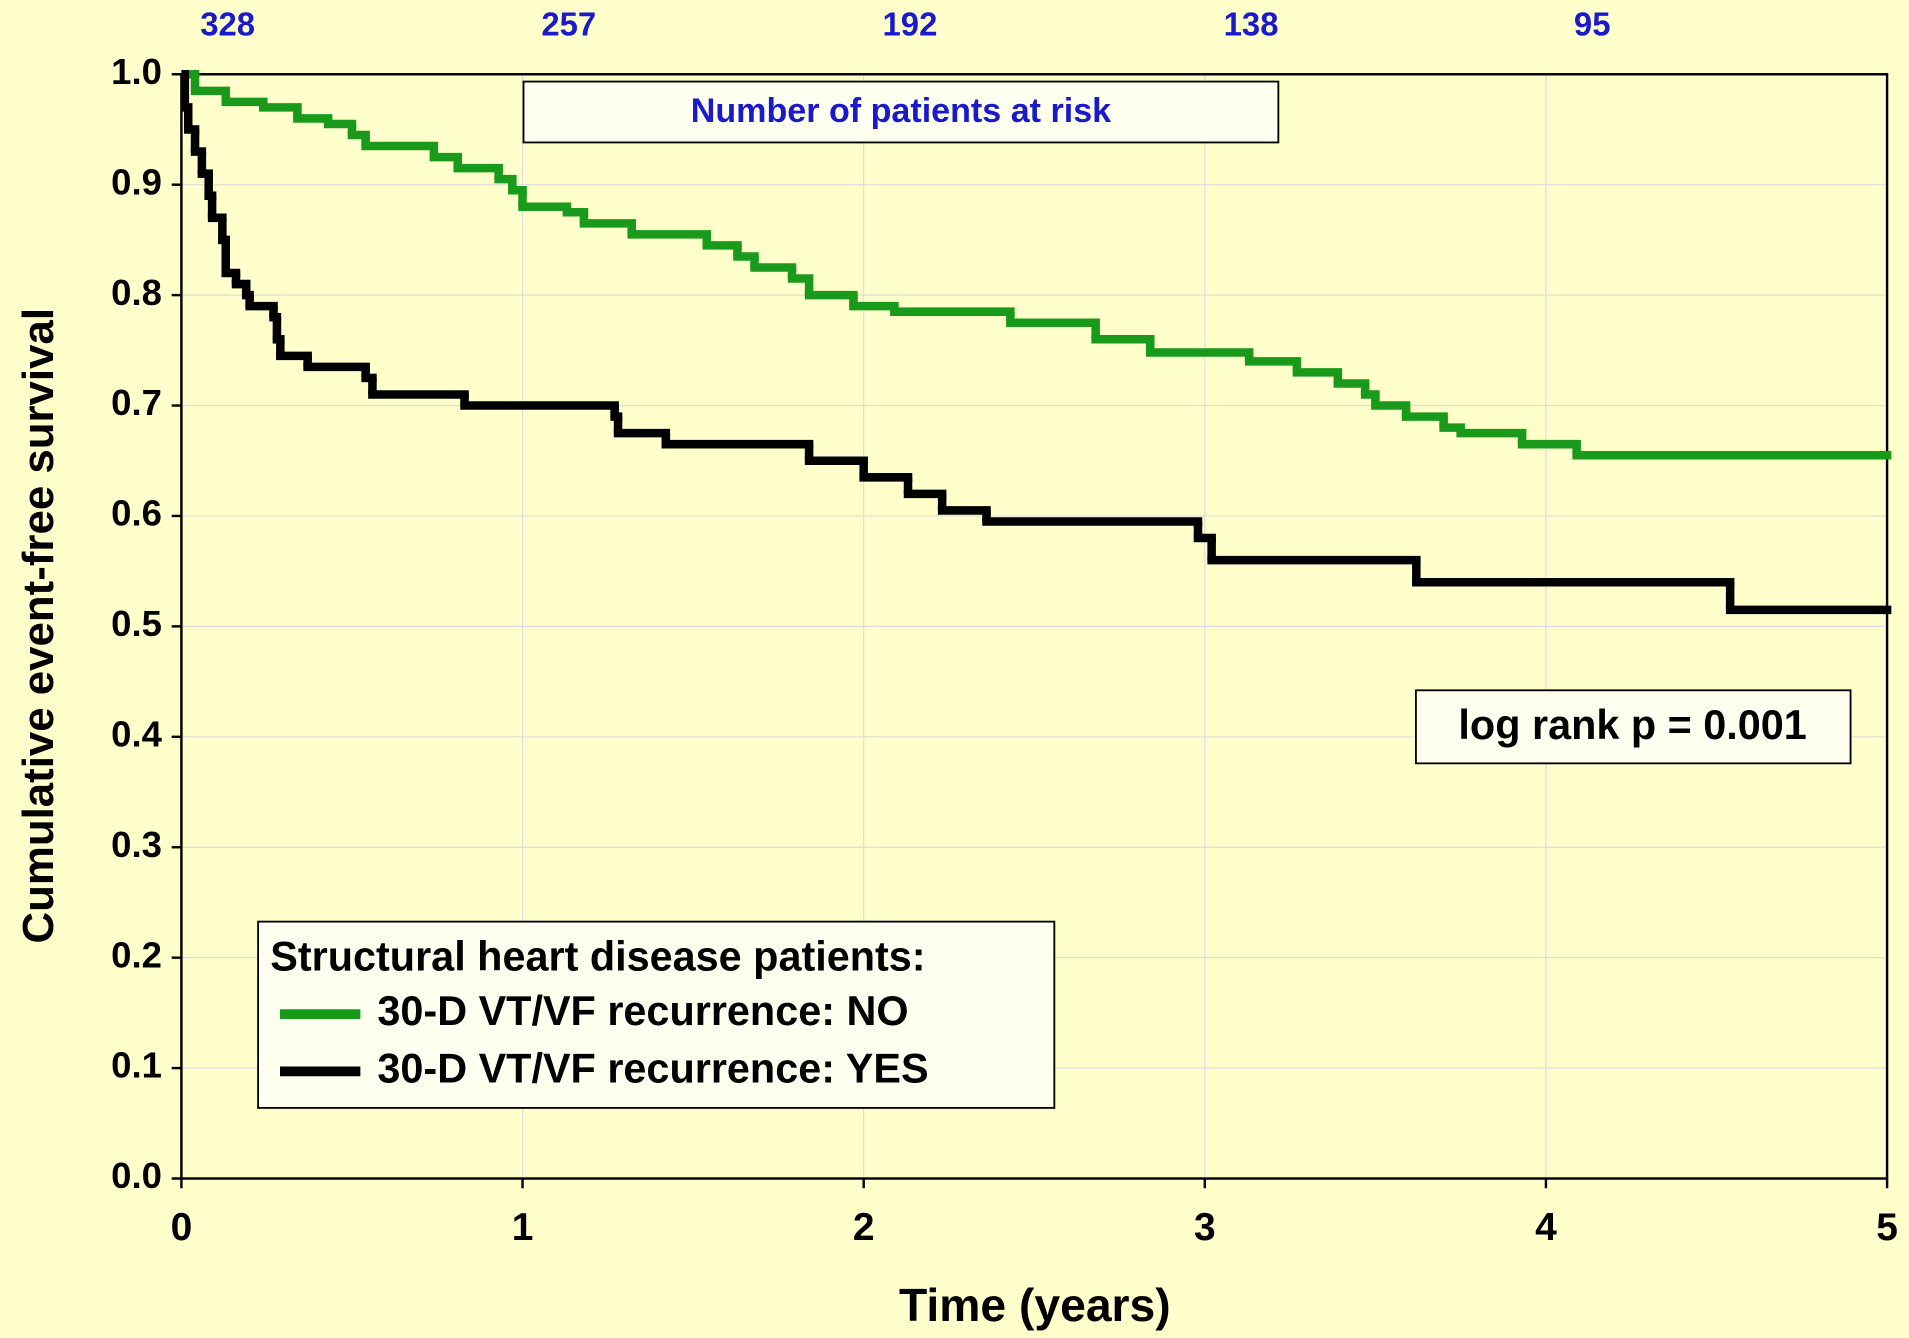 The image size is (1909, 1338). I want to click on legend-title: Structural heart disease patients:, so click(597, 956).